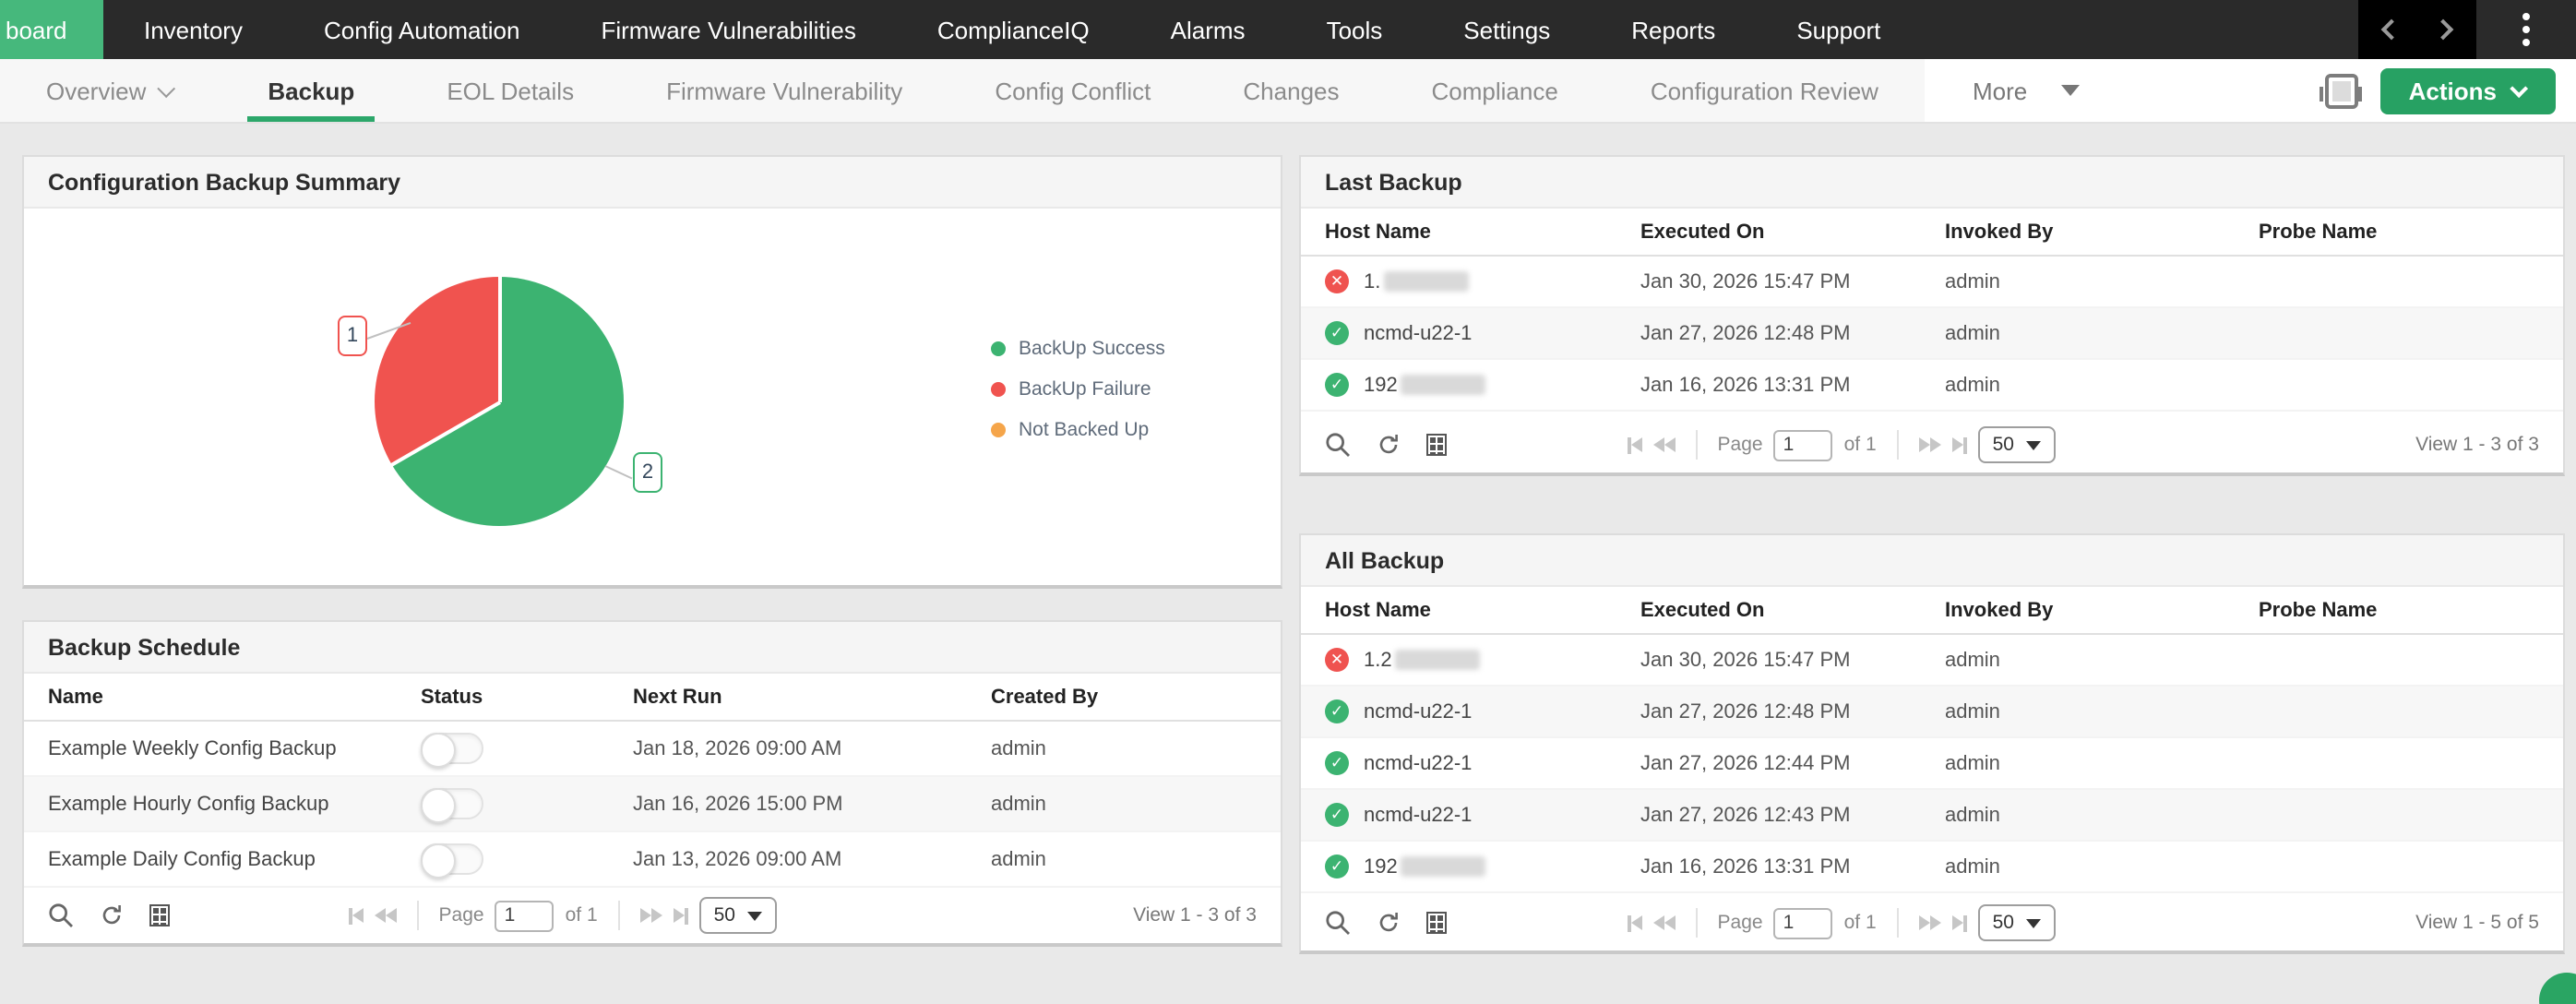 The height and width of the screenshot is (1004, 2576). What do you see at coordinates (1932, 183) in the screenshot?
I see `panel-title: Last Backup` at bounding box center [1932, 183].